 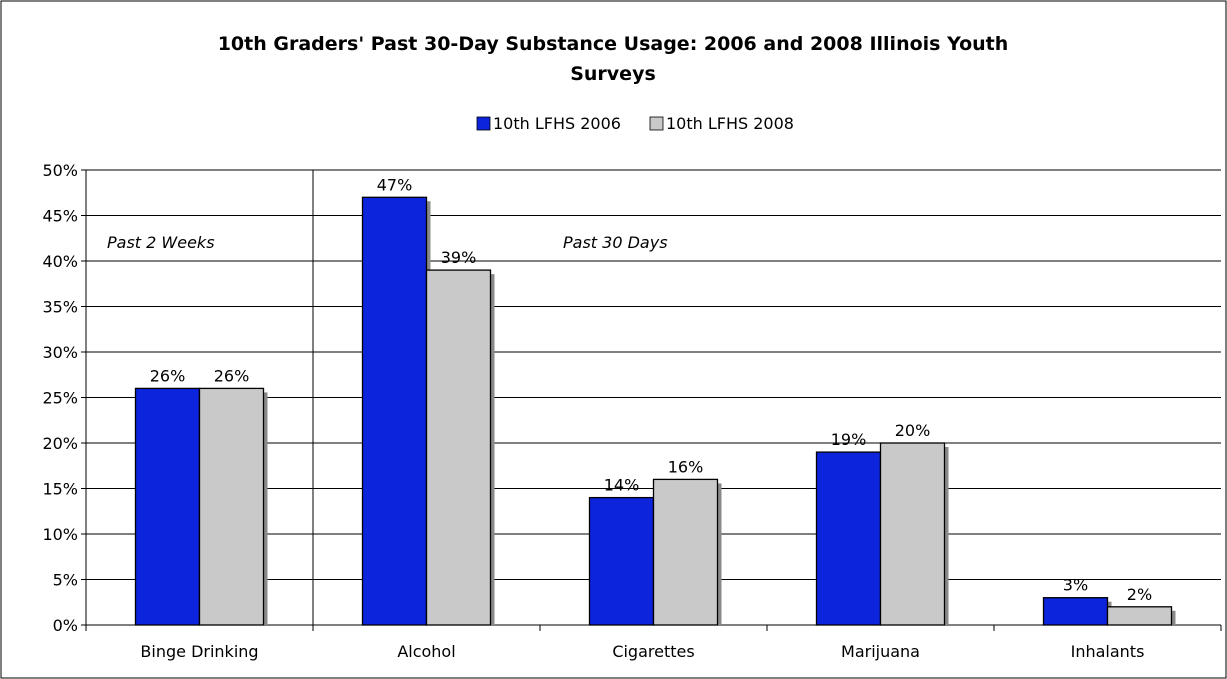 I want to click on y-tick-label: 30%, so click(x=60, y=352).